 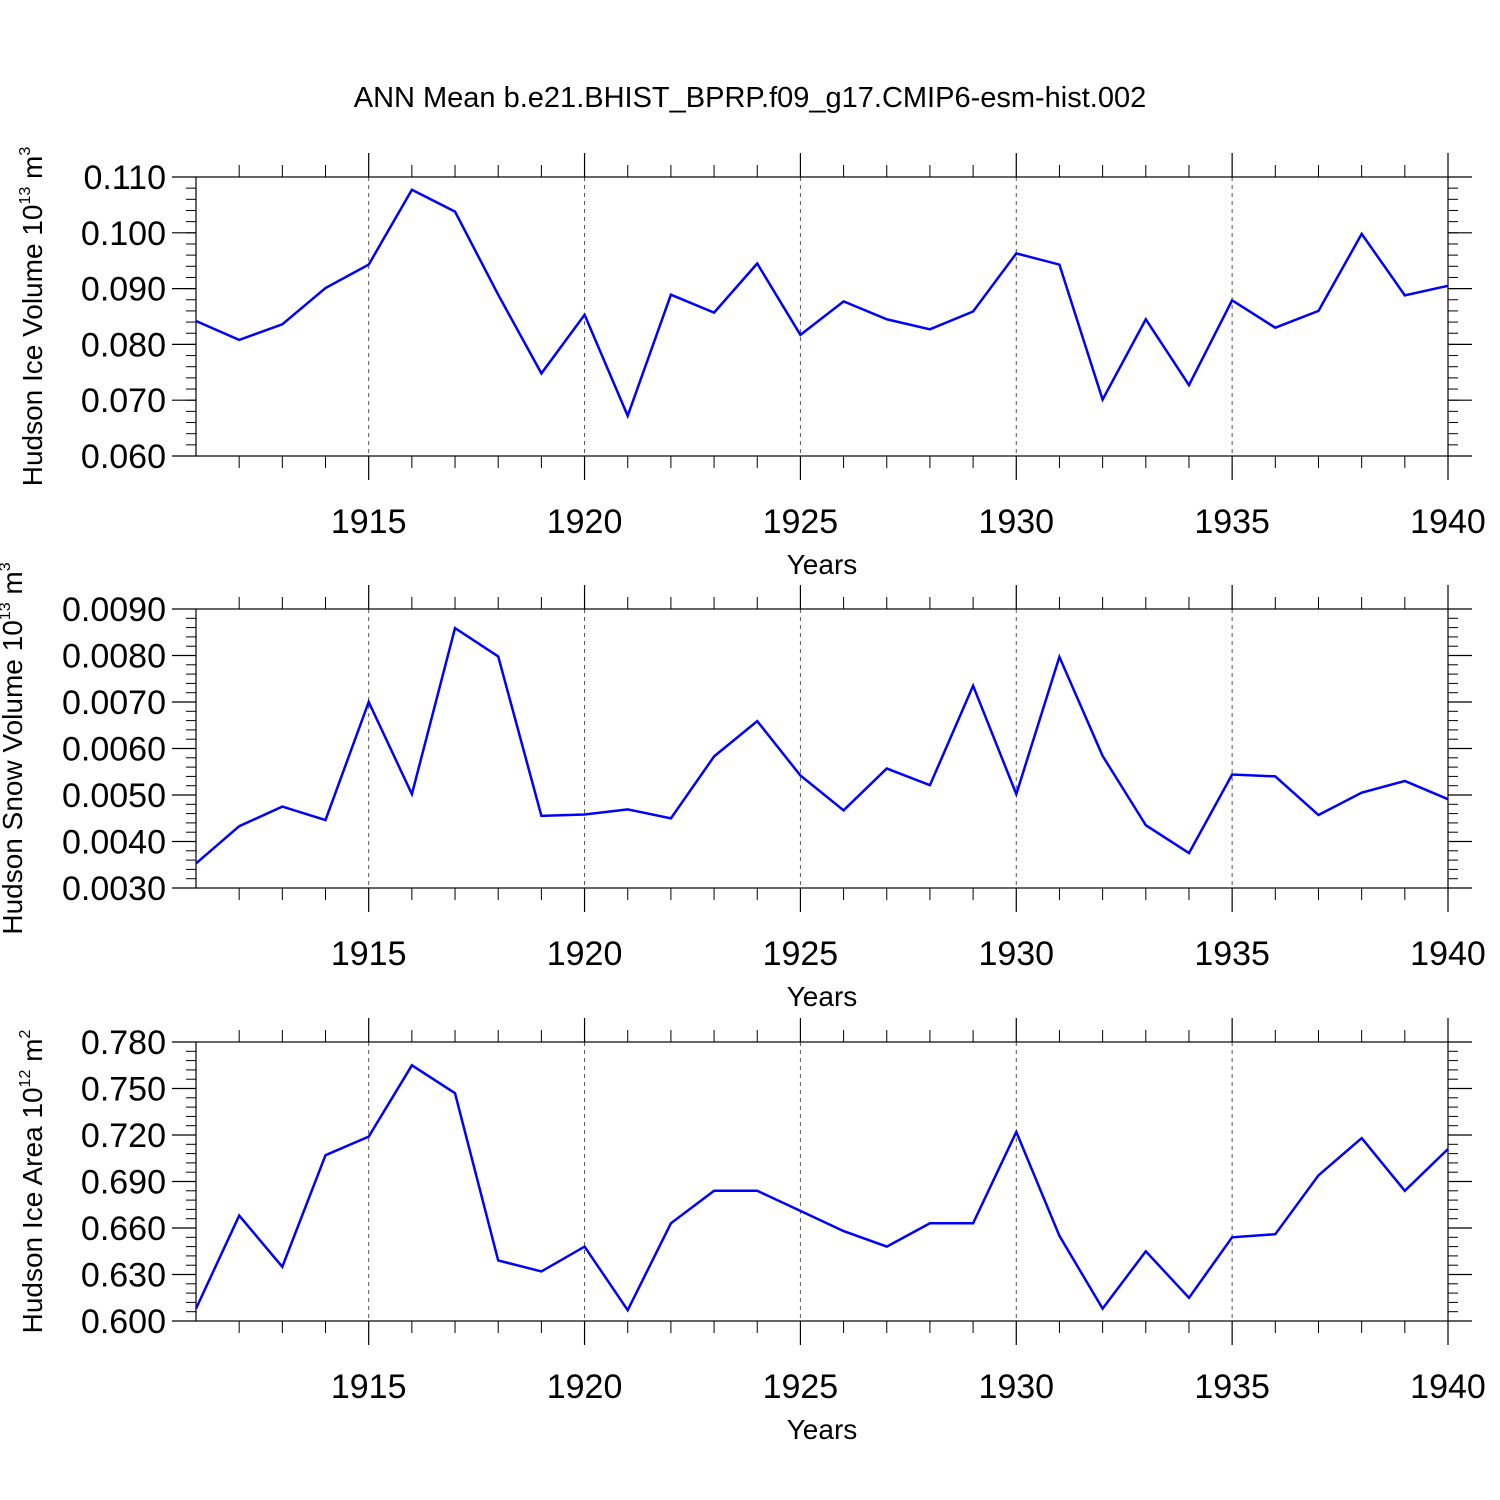 I want to click on y-tick-label: 0.690, so click(x=123, y=1183).